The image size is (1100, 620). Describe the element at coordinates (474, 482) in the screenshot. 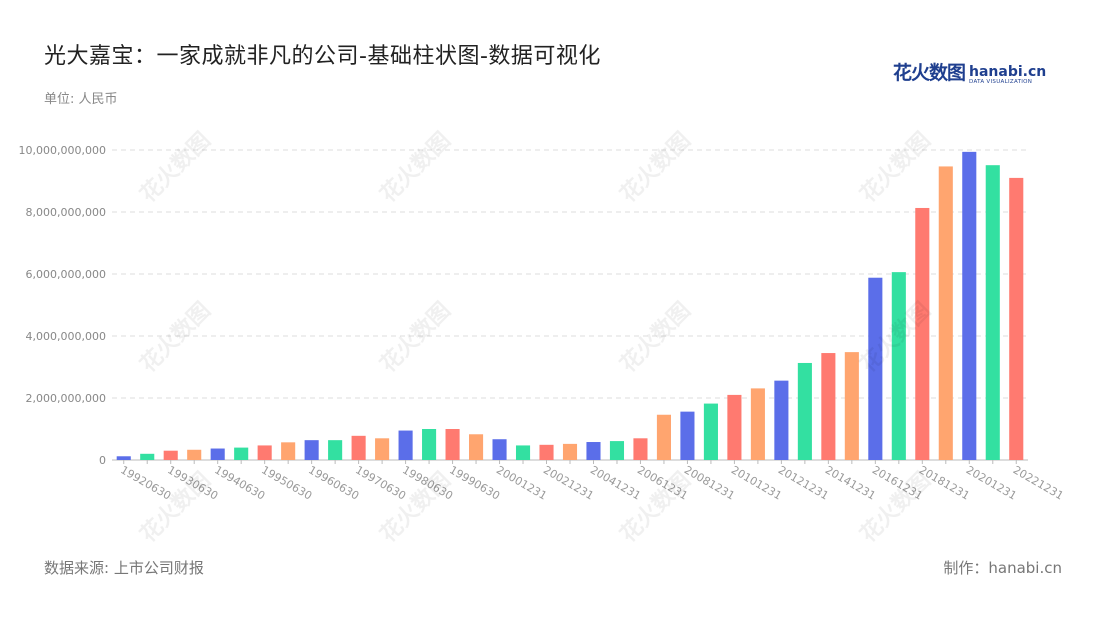

I see `x-tick-label: 19990630` at that location.